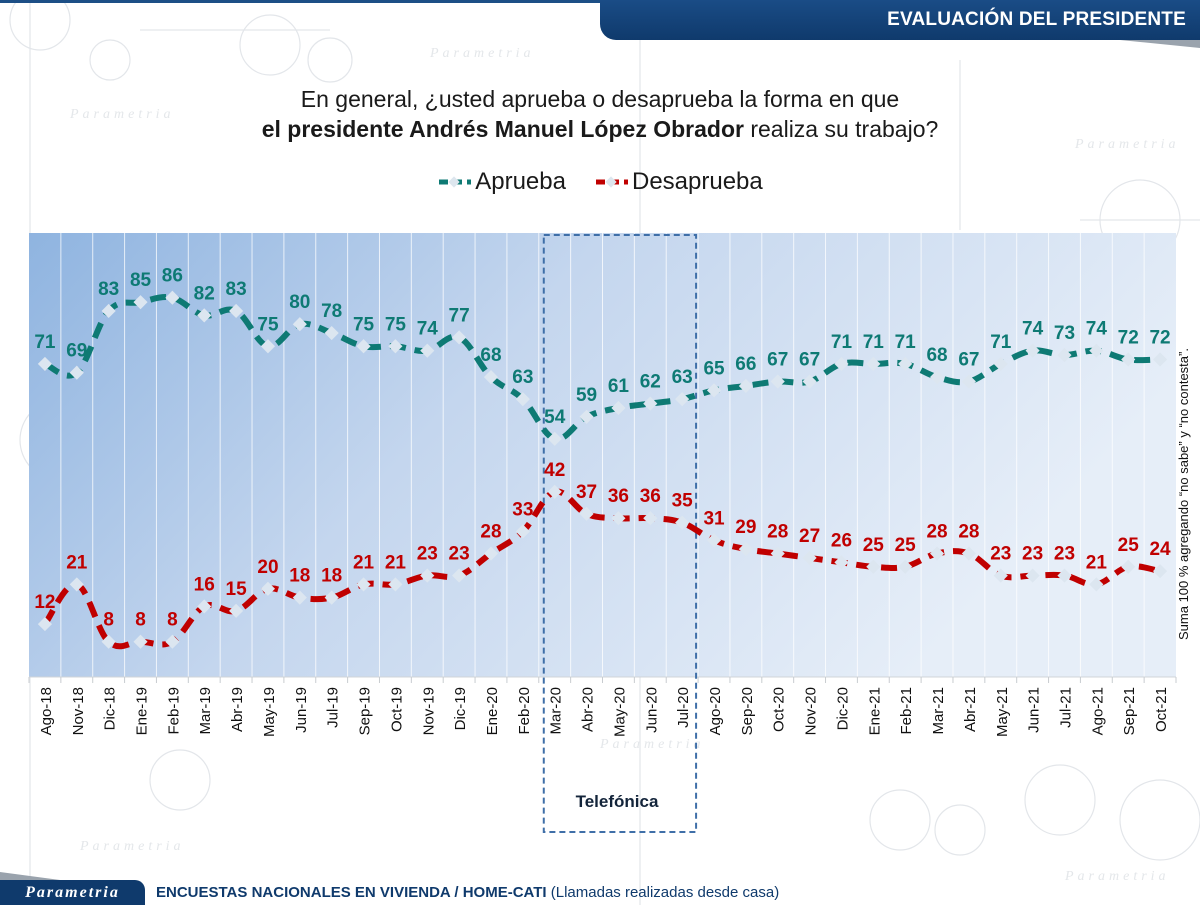 The image size is (1200, 905). Describe the element at coordinates (841, 540) in the screenshot. I see `data-label: 26` at that location.